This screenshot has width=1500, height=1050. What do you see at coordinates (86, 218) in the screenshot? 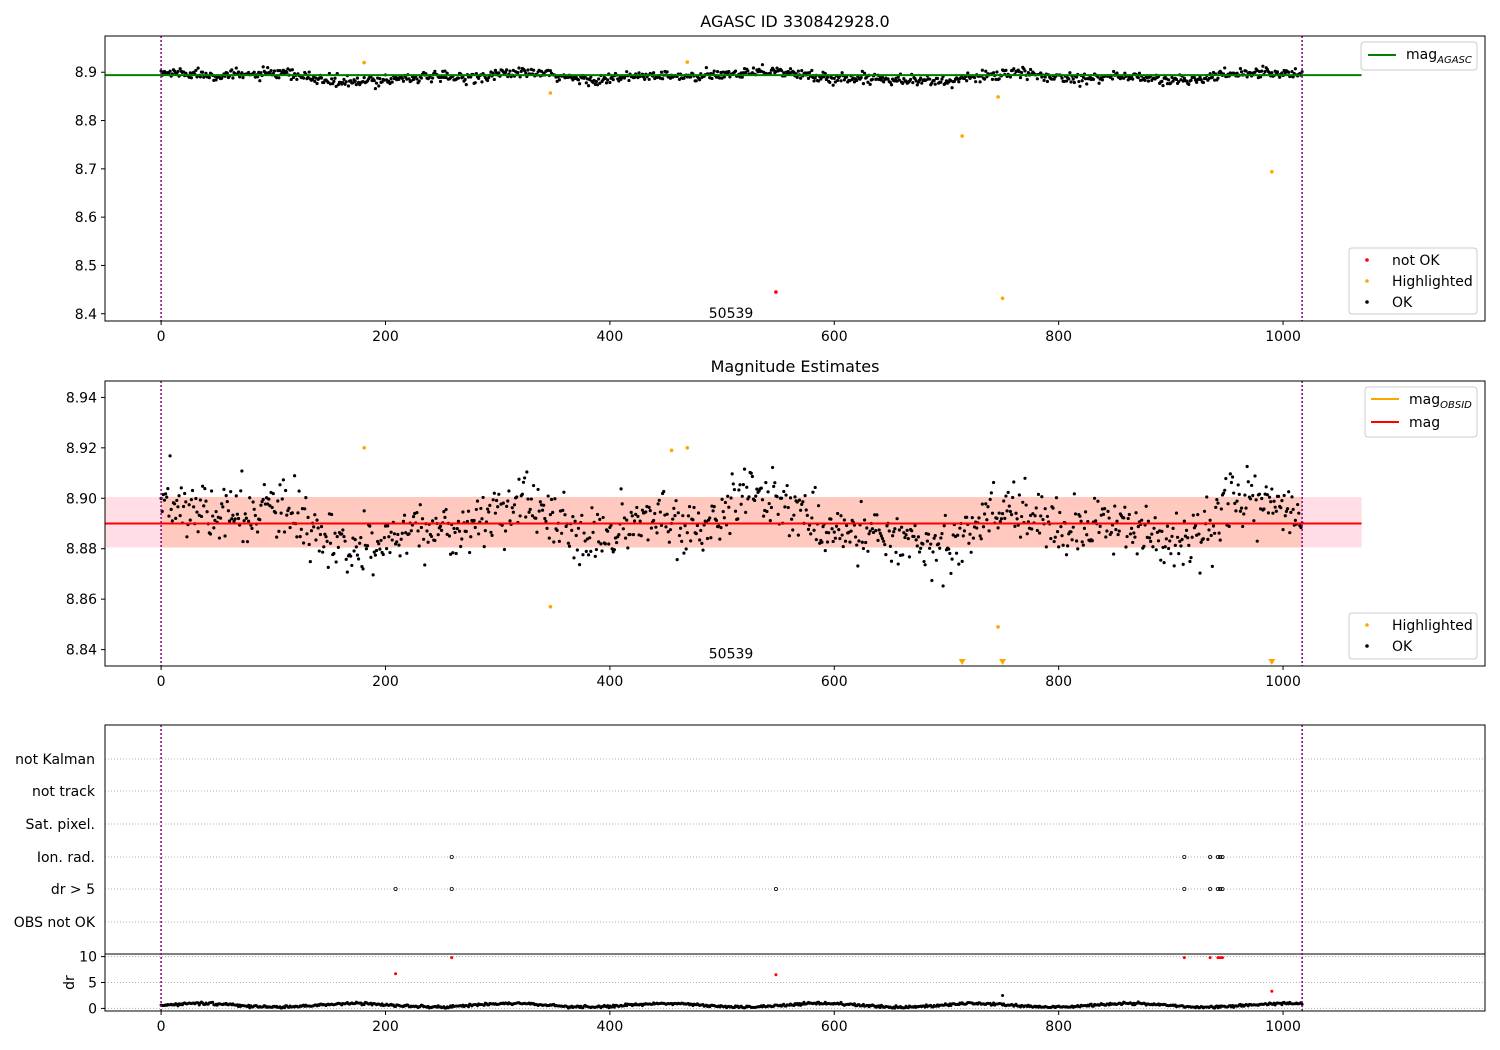
I see `y-tick-label: 8.6` at bounding box center [86, 218].